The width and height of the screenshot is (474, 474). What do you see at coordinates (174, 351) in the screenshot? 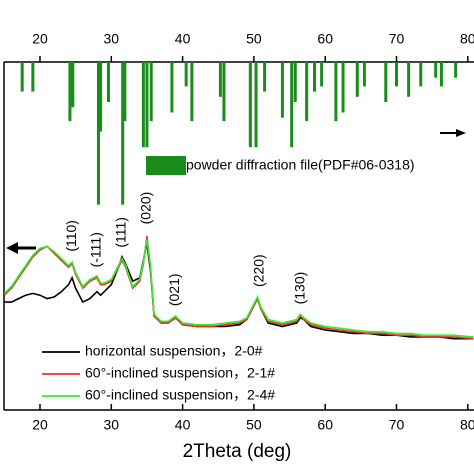
I see `legend-label: horizontal suspension，2-0#` at bounding box center [174, 351].